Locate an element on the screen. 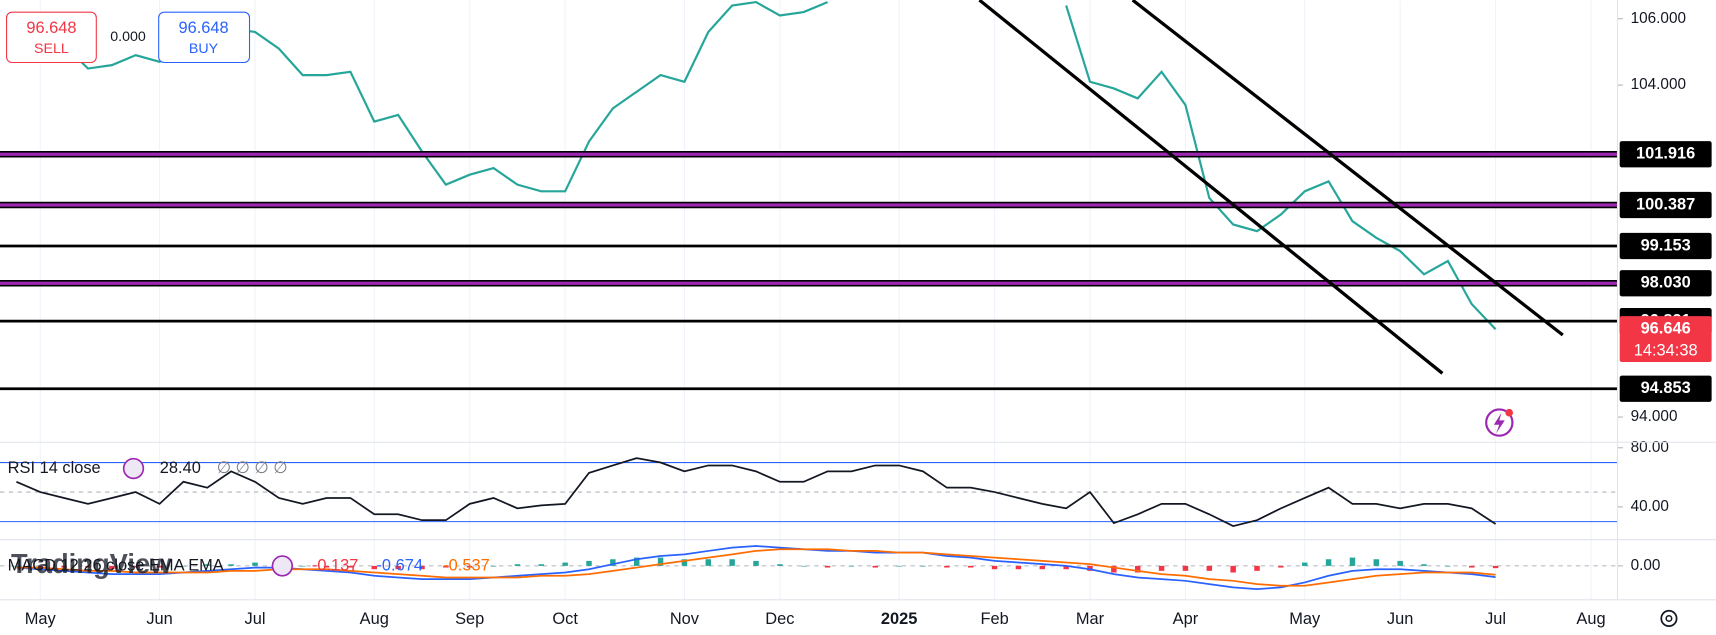  price-axis-background is located at coordinates (1667, 300).